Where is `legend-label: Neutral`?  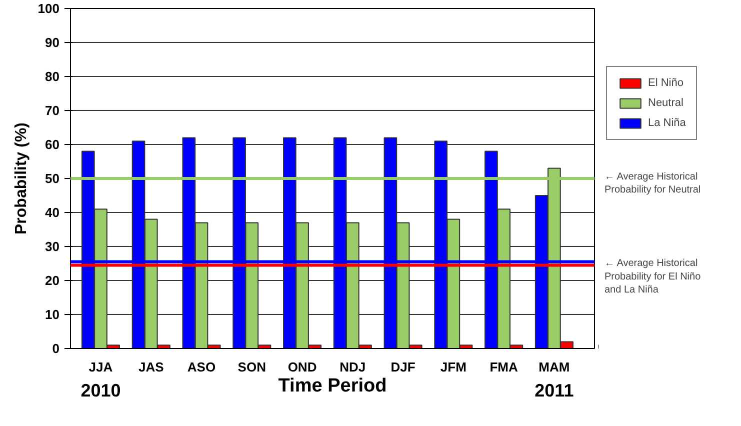
legend-label: Neutral is located at coordinates (666, 103).